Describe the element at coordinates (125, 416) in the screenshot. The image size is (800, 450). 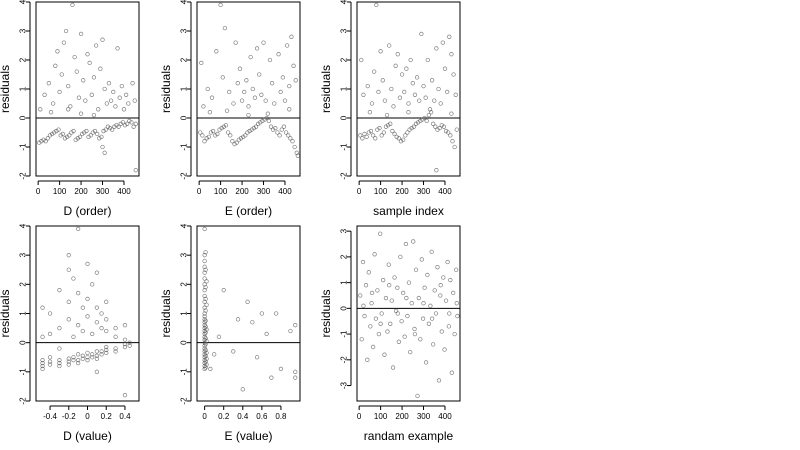
I see `x-tick-label: 0.4` at that location.